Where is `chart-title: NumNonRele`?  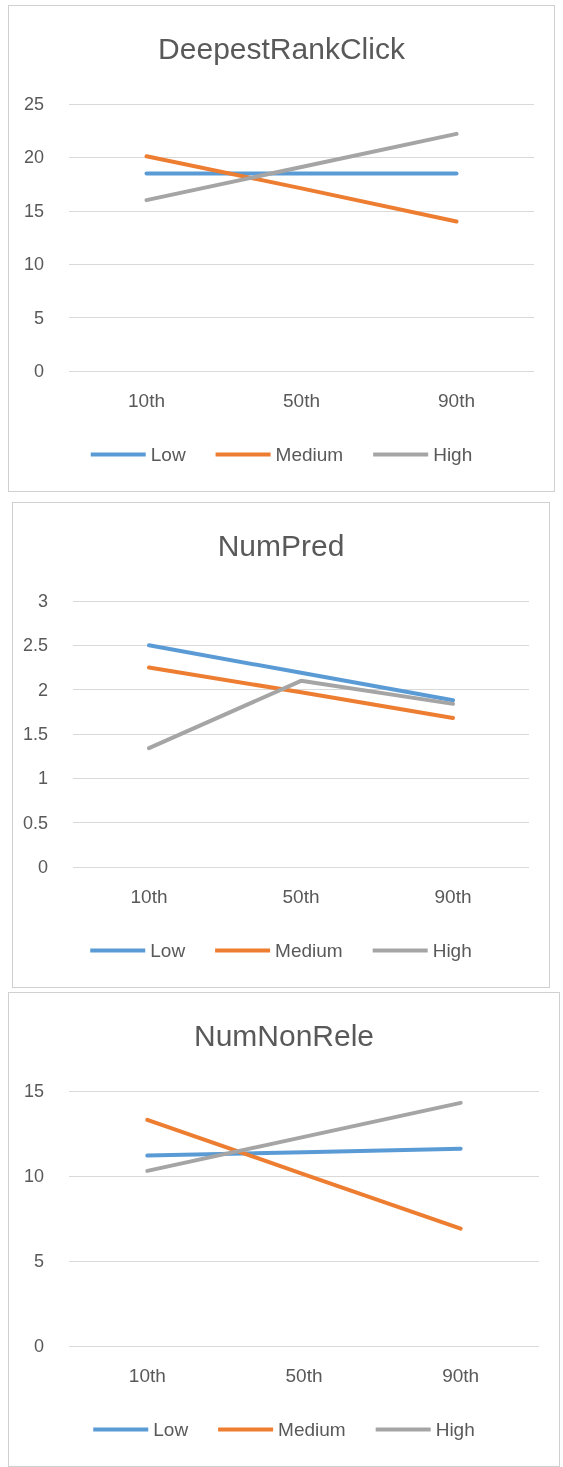
chart-title: NumNonRele is located at coordinates (284, 1035).